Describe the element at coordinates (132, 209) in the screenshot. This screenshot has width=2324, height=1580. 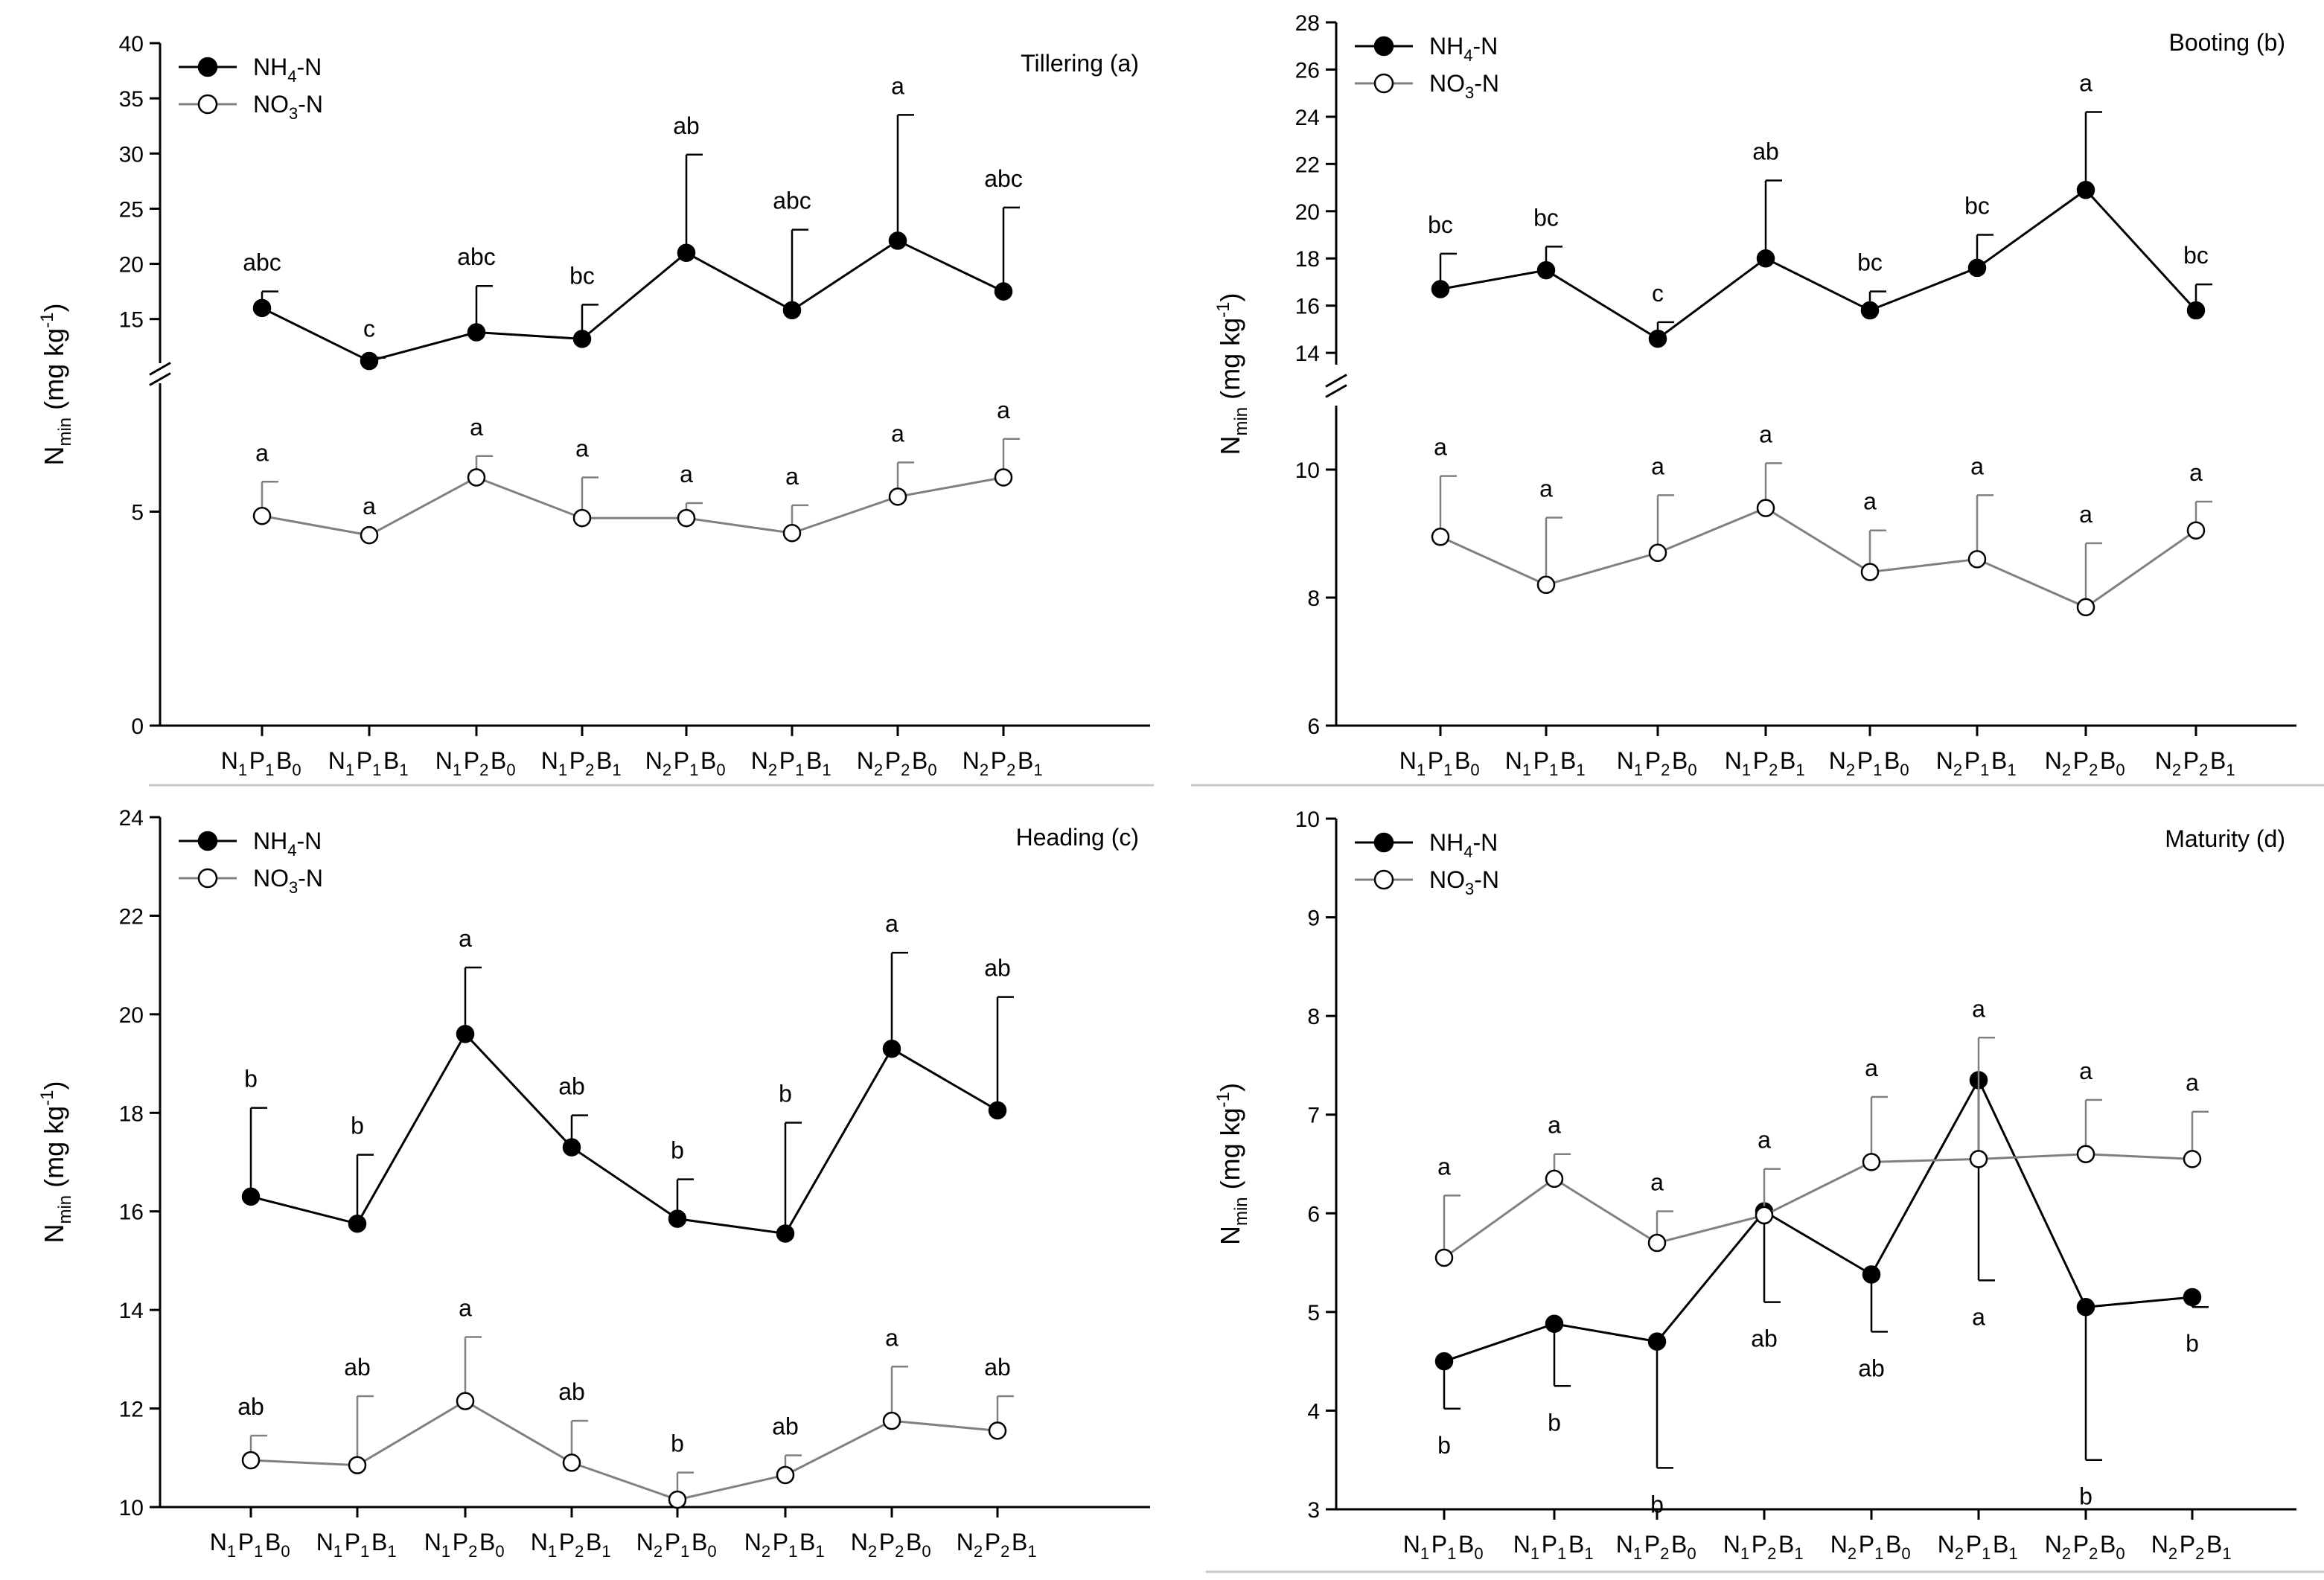
I see `y-tick-label: 25` at that location.